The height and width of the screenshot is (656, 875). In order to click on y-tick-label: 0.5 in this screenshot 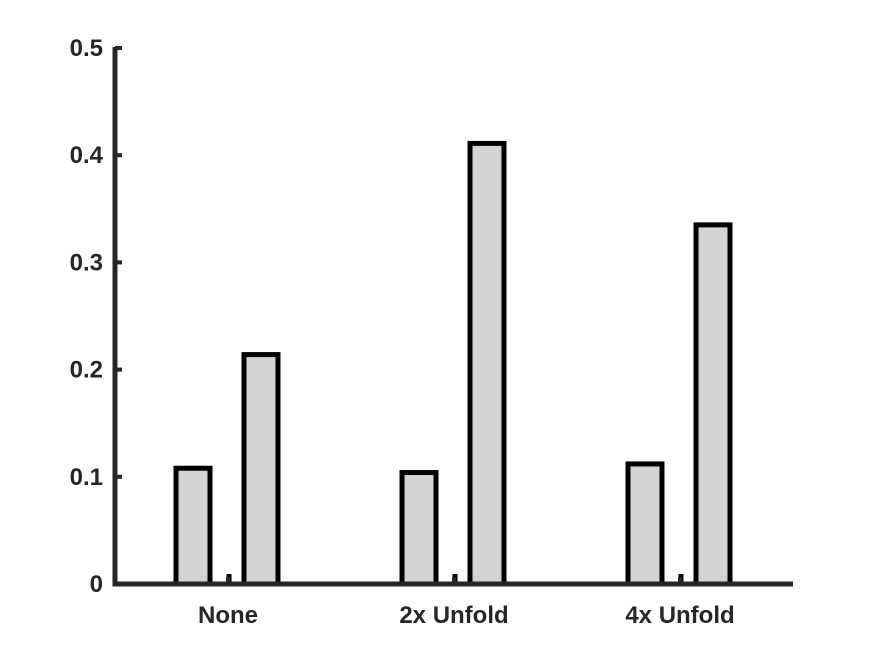, I will do `click(86, 48)`.